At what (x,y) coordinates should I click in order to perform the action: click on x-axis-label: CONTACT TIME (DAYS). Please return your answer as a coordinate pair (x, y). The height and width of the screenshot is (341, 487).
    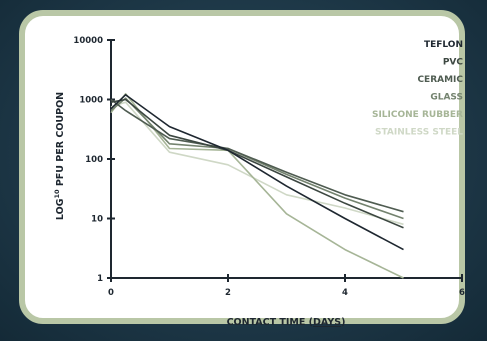
    Looking at the image, I should click on (286, 322).